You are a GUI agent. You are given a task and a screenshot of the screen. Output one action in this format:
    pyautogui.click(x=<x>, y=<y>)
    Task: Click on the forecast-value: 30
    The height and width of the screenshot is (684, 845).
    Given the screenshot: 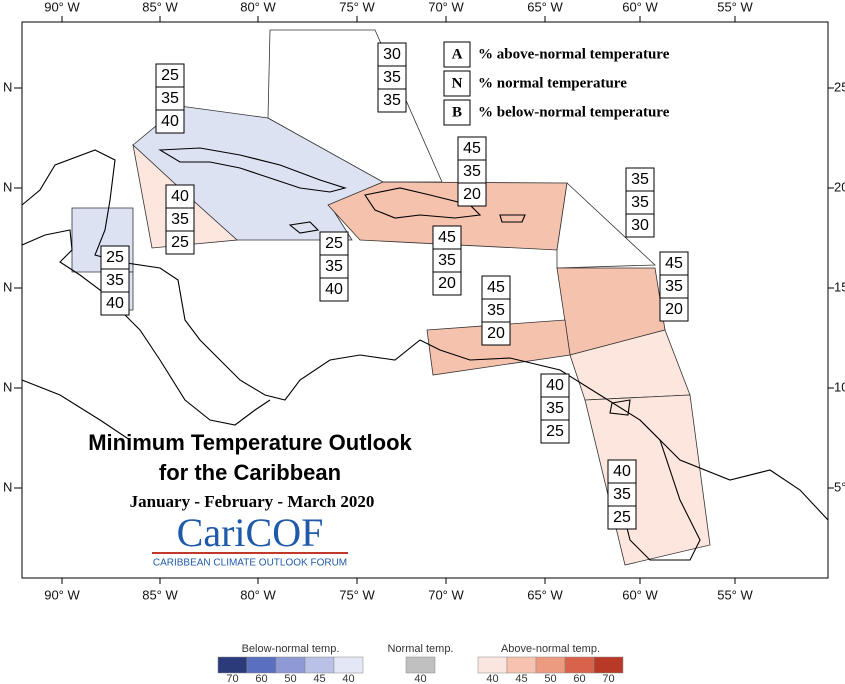 What is the action you would take?
    pyautogui.click(x=640, y=225)
    